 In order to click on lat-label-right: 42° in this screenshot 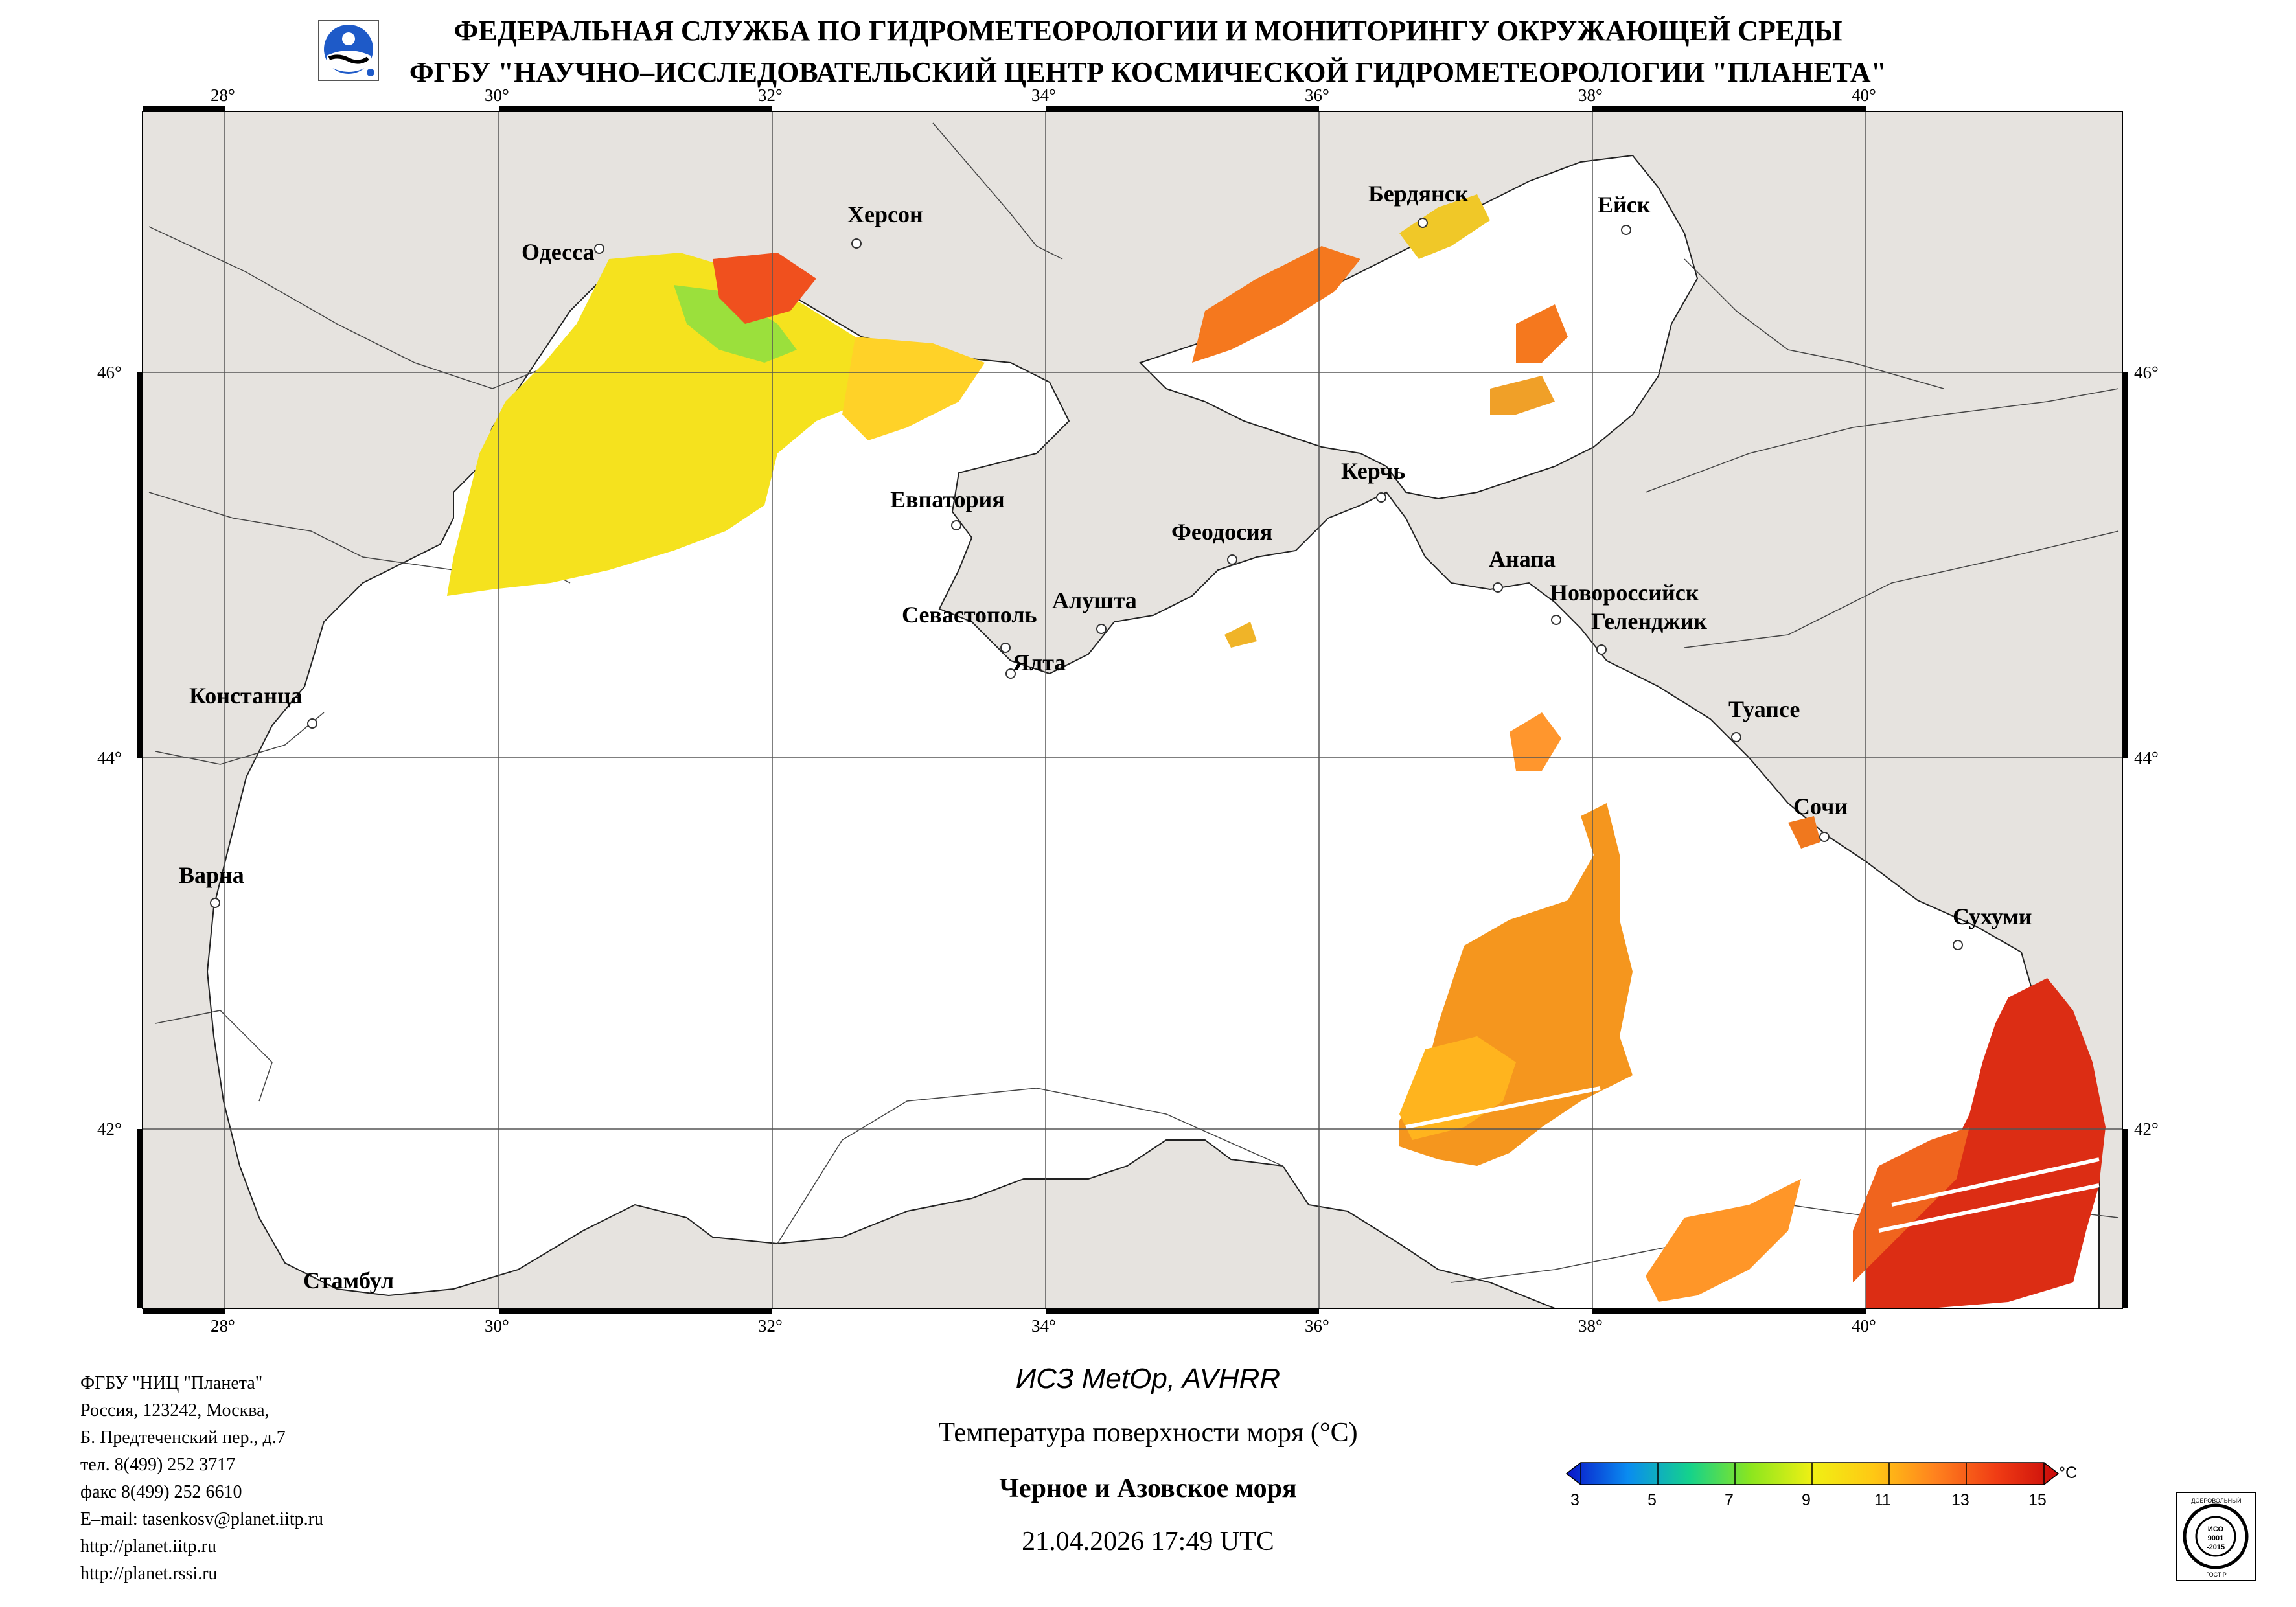, I will do `click(2146, 1129)`.